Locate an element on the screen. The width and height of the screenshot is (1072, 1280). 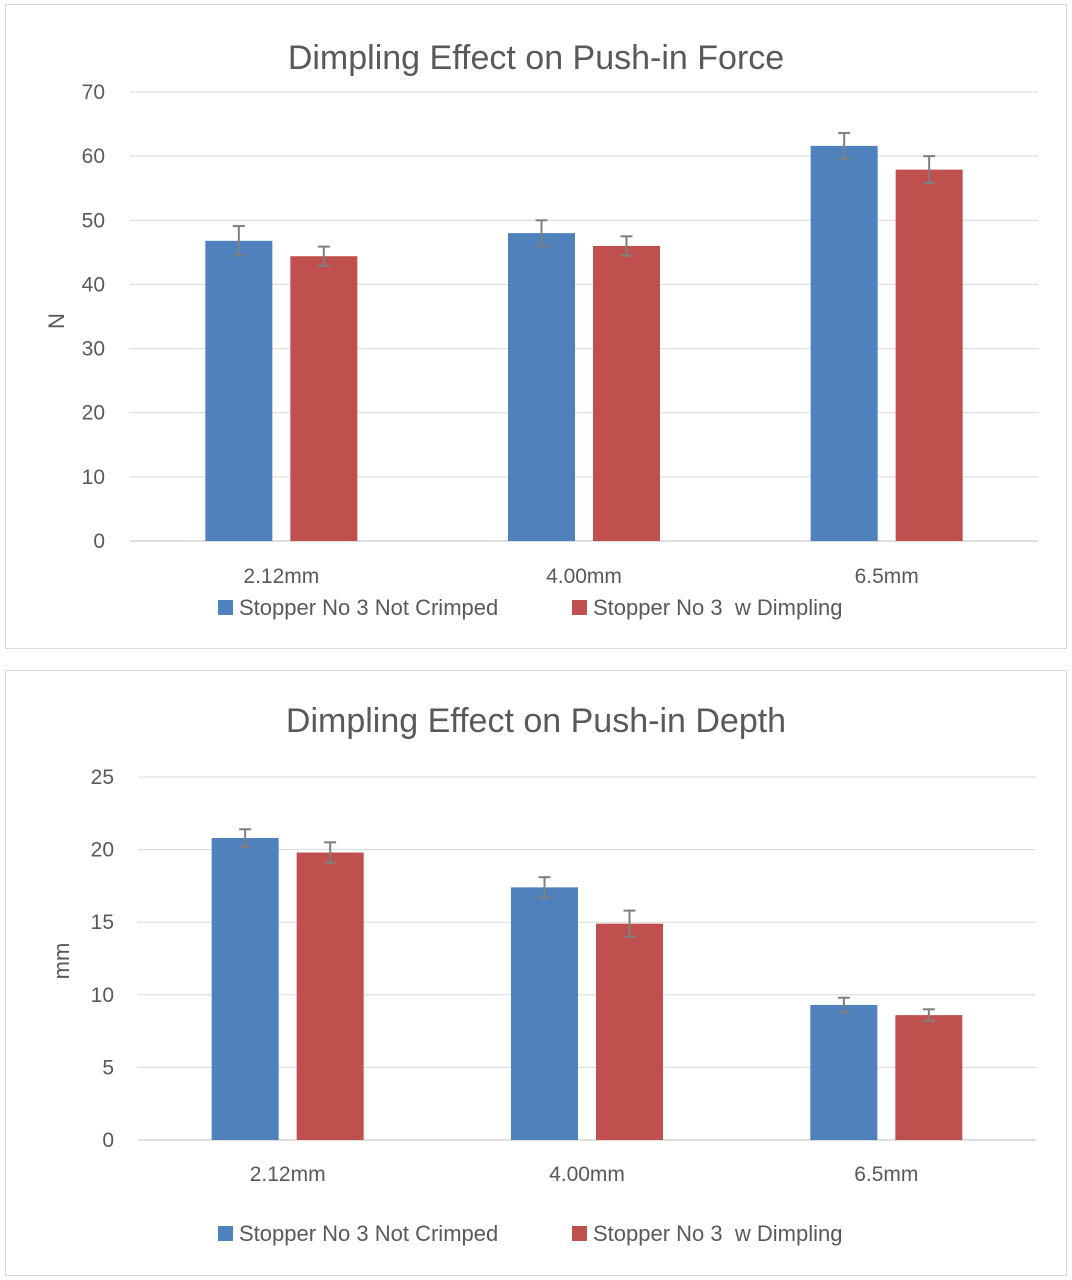
y-tick-label: 25 is located at coordinates (102, 777).